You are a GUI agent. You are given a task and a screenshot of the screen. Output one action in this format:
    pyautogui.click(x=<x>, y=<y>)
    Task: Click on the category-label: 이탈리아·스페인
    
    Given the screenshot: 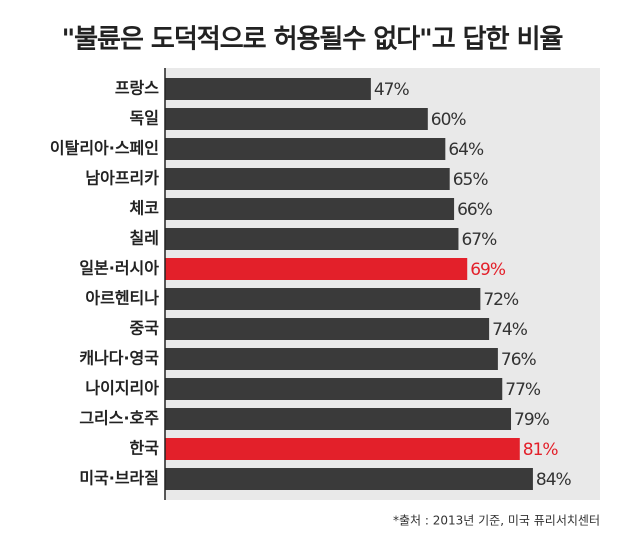 What is the action you would take?
    pyautogui.click(x=104, y=148)
    